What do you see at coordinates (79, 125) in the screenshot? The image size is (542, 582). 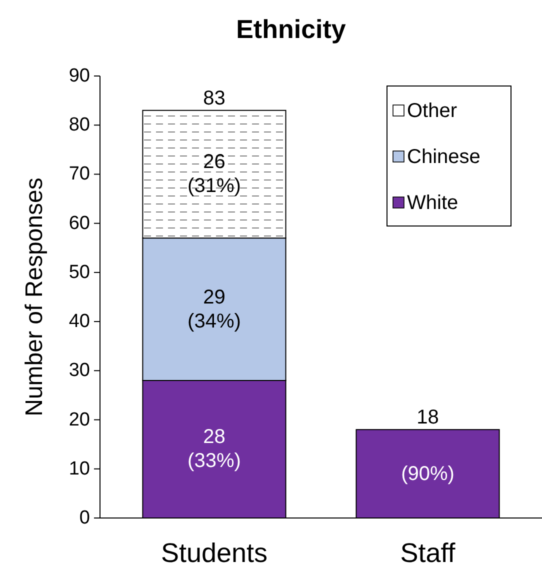 I see `y-tick-label: 80` at bounding box center [79, 125].